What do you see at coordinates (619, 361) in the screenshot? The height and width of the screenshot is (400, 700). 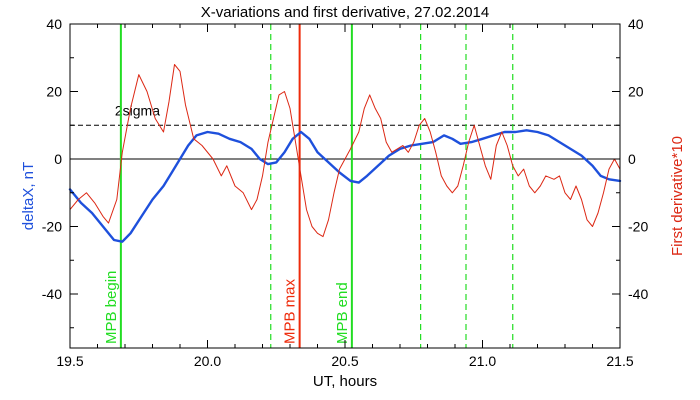 I see `x-tick-label-4: 21.5` at bounding box center [619, 361].